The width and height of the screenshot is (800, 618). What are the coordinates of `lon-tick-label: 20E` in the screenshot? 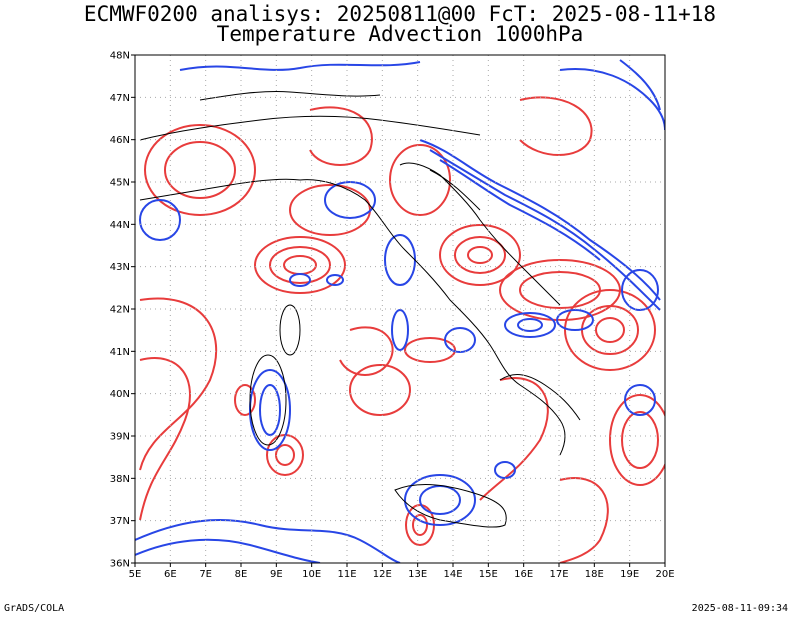 It's located at (664, 574).